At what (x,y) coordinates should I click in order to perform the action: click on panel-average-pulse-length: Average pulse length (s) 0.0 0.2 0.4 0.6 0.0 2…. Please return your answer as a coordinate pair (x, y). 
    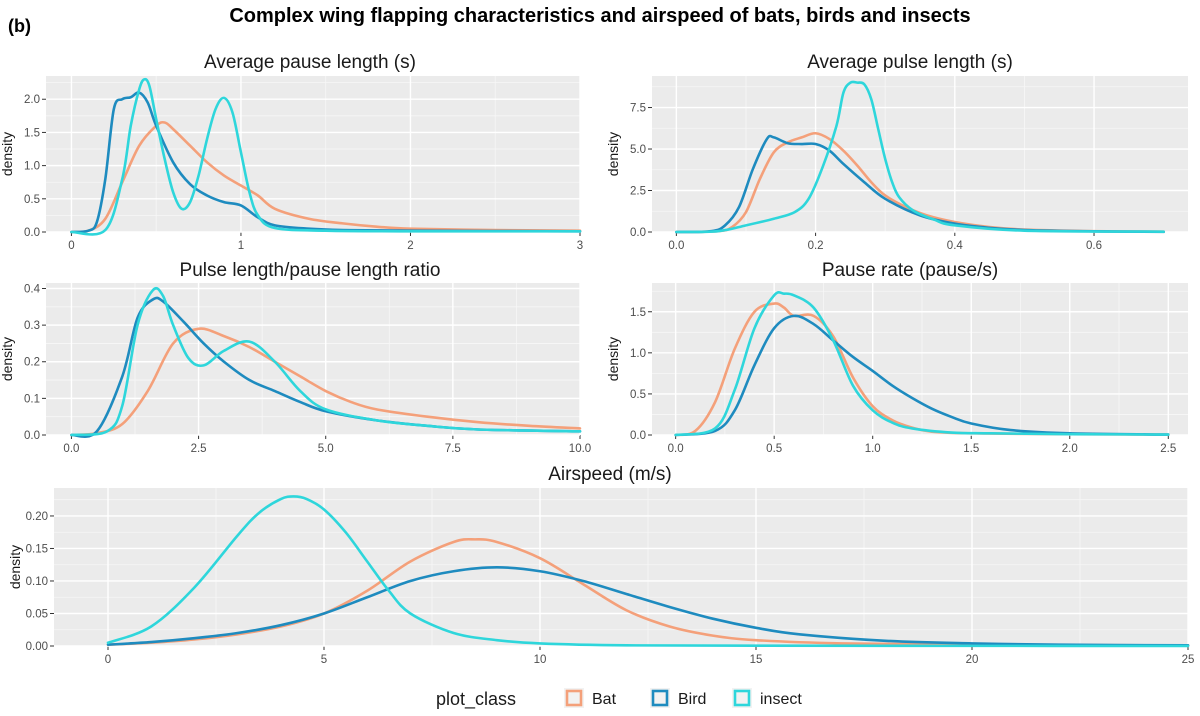
    Looking at the image, I should click on (896, 152).